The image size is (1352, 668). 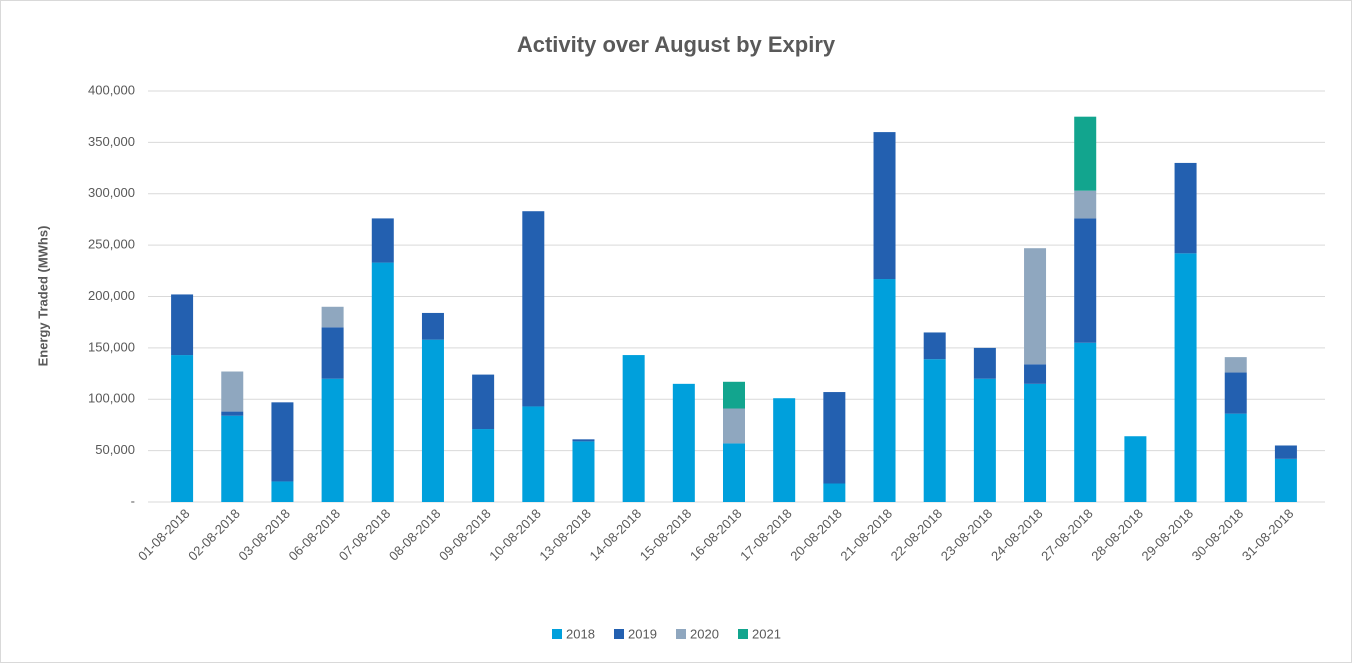 What do you see at coordinates (111, 192) in the screenshot?
I see `y-tick-label: 300,000` at bounding box center [111, 192].